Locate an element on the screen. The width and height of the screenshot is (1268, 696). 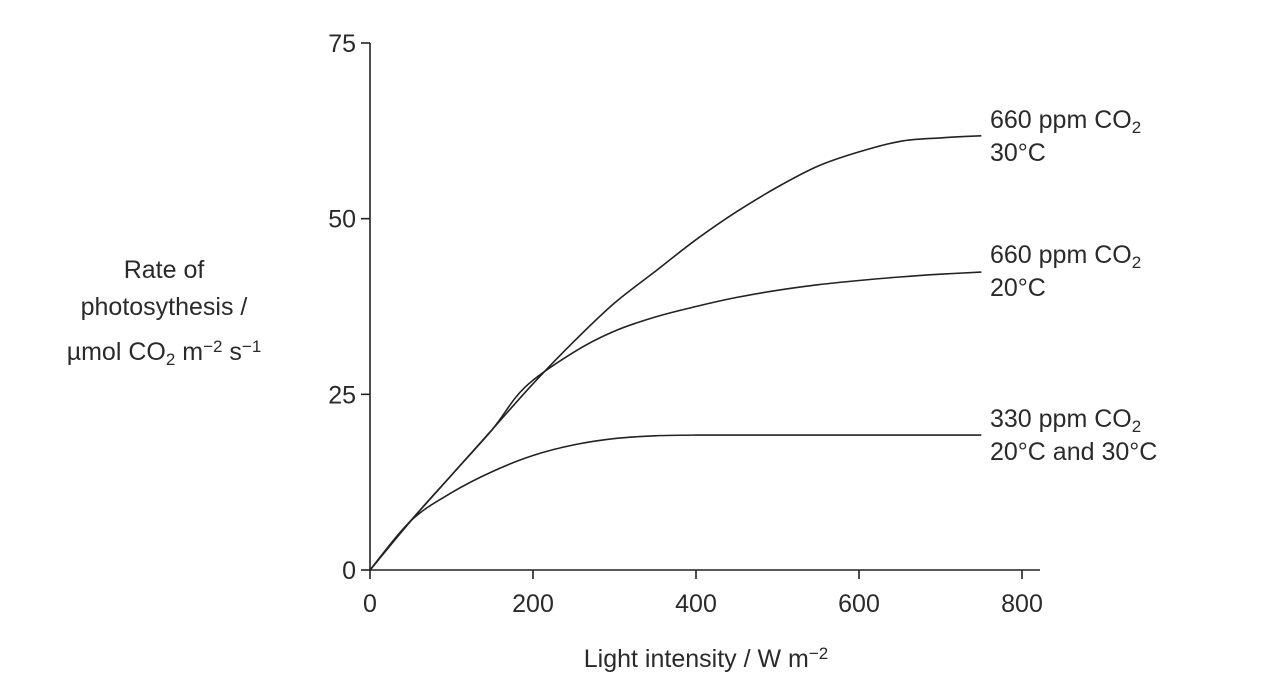
y-axis-label-line2: photosythesis / is located at coordinates (164, 307).